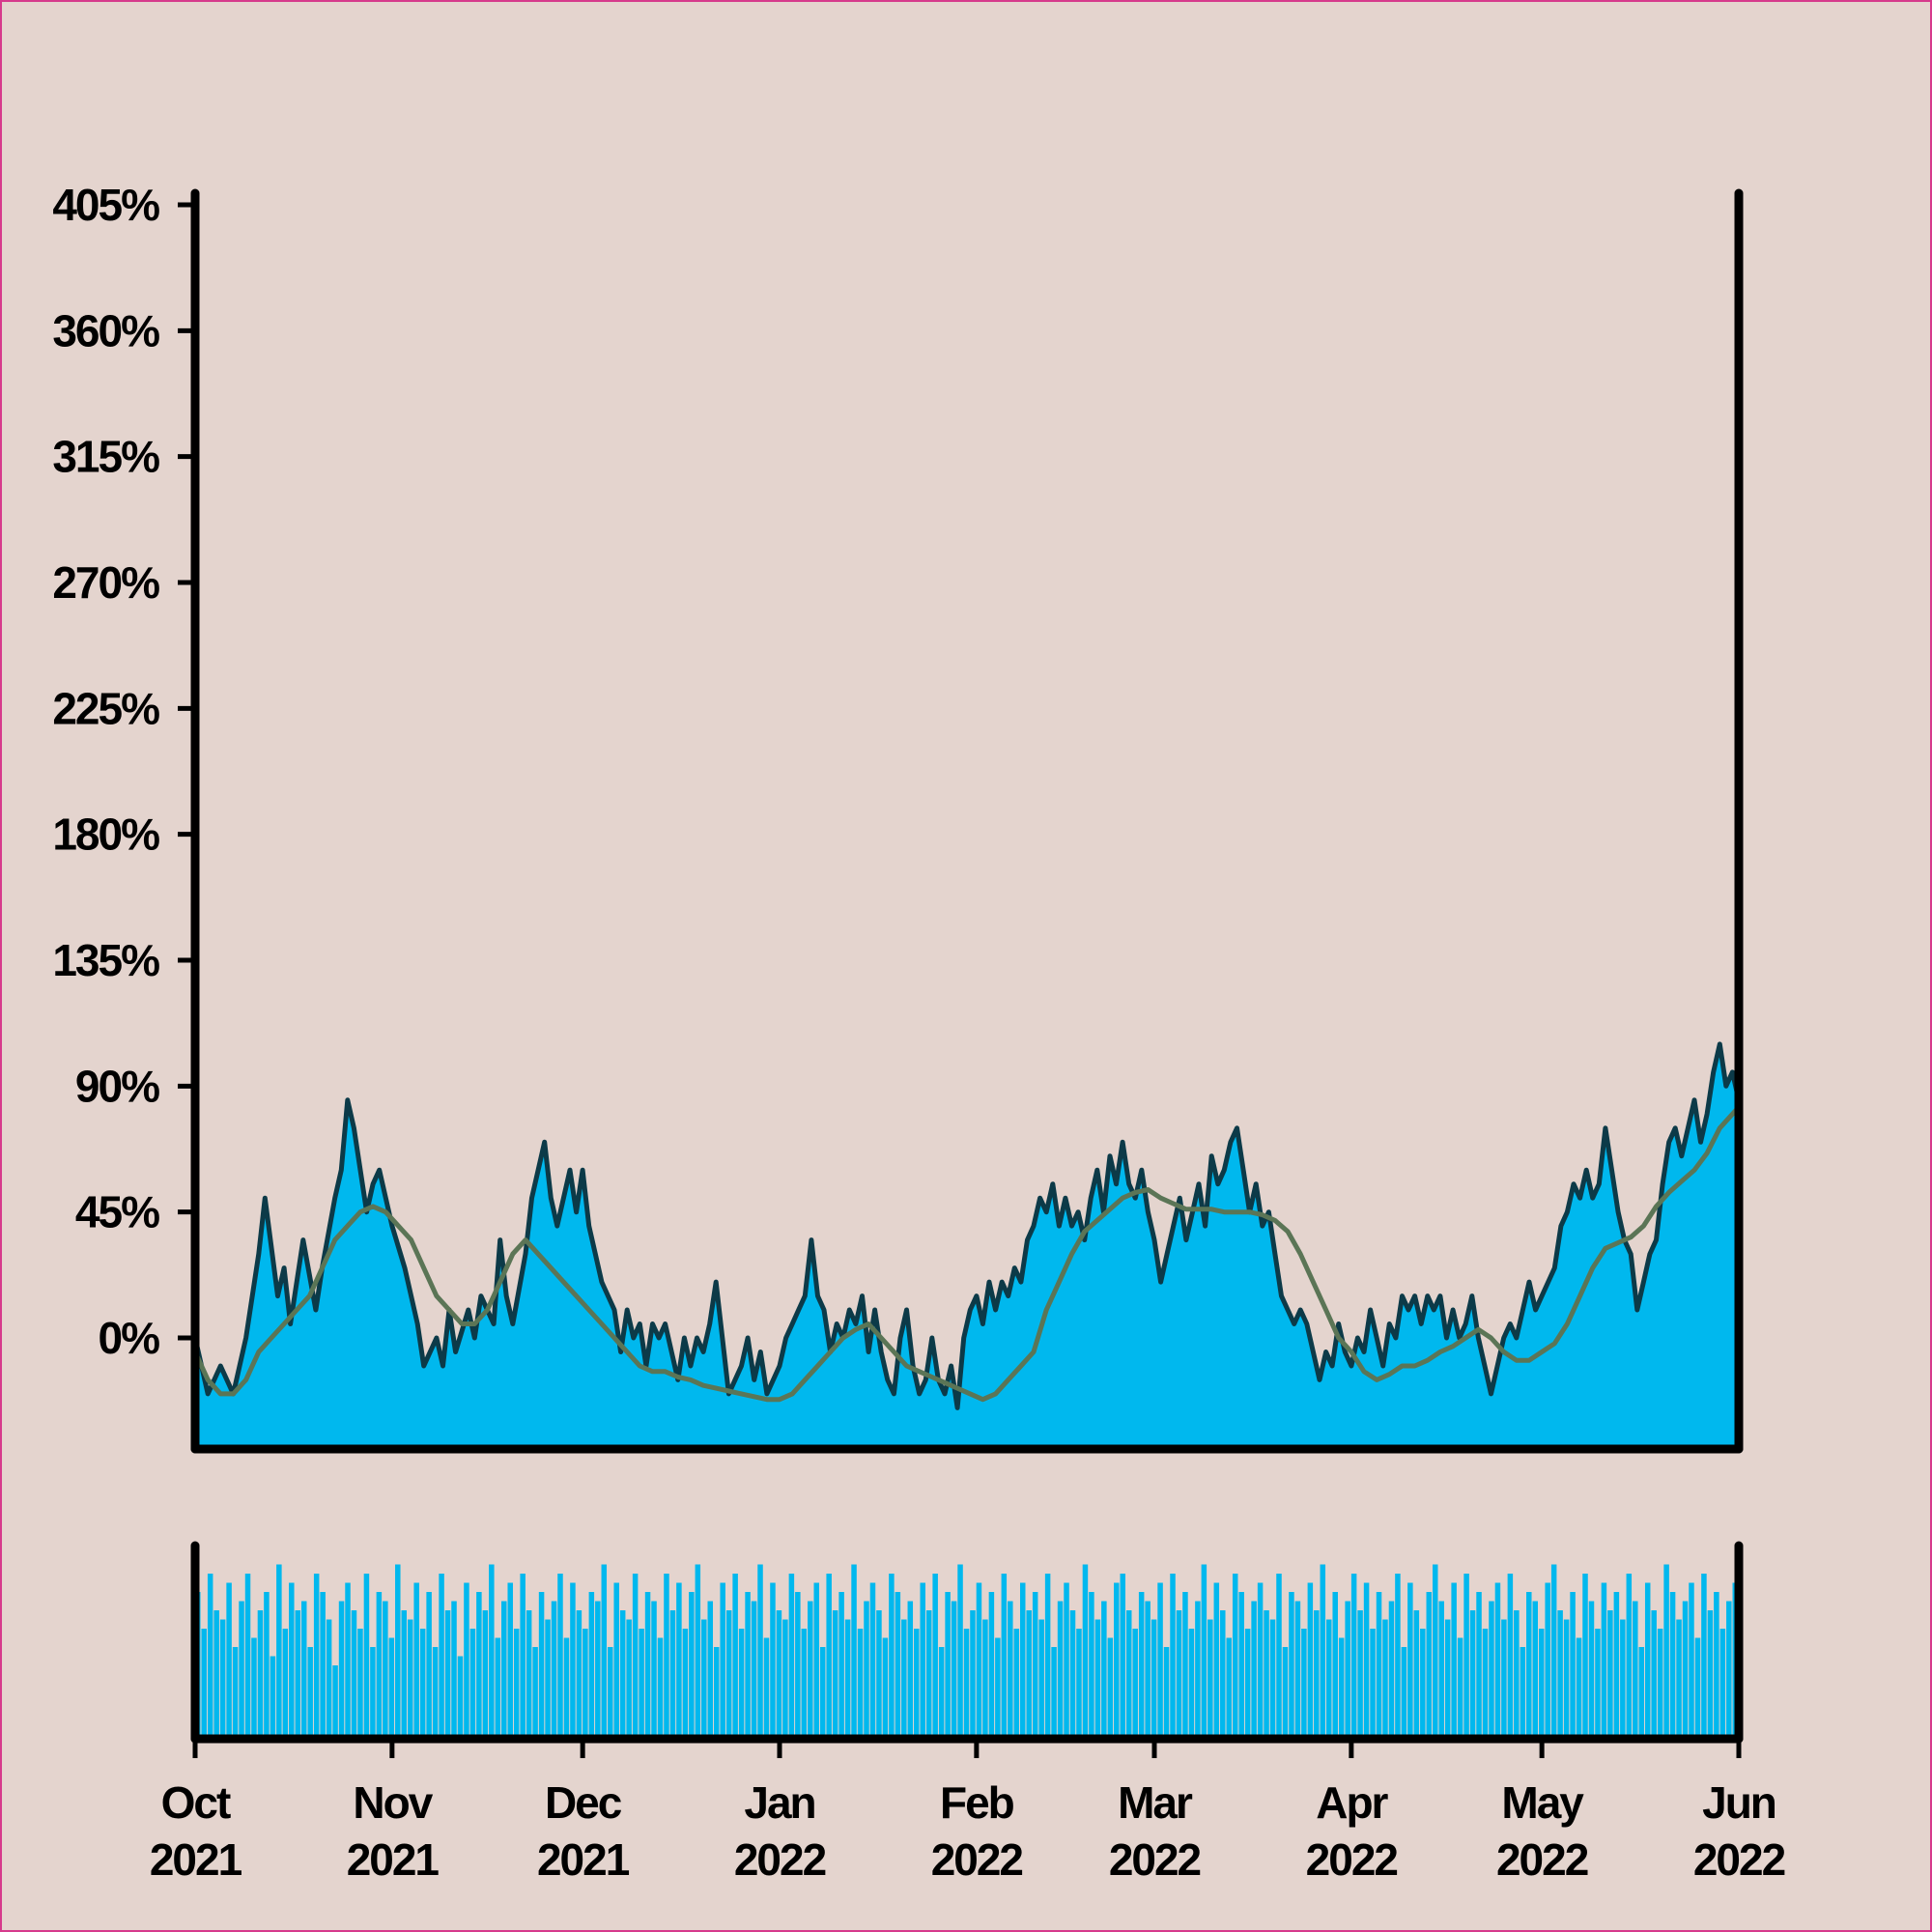 The image size is (1932, 1932). Describe the element at coordinates (105, 457) in the screenshot. I see `y-tick-label: 315%` at that location.